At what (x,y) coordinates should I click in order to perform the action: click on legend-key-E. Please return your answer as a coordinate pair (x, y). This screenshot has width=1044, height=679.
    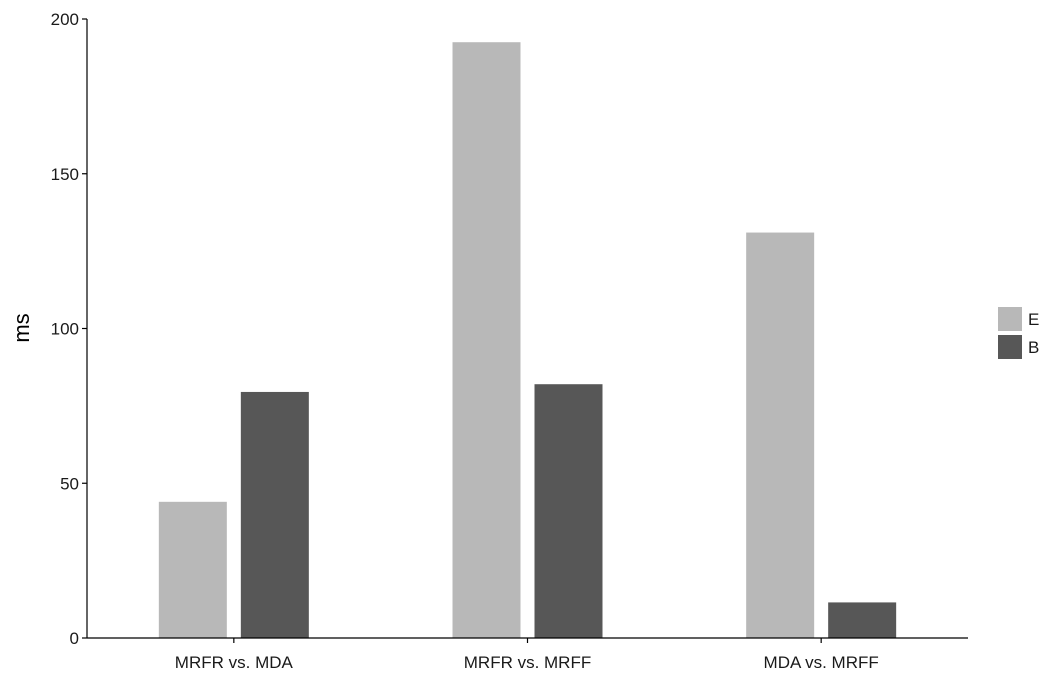
    Looking at the image, I should click on (1010, 319).